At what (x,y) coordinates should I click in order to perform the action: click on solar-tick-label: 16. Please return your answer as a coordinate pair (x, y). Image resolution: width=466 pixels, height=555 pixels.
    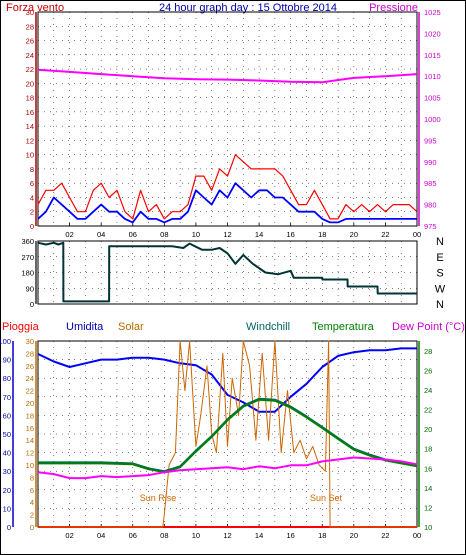
    Looking at the image, I should click on (30, 428).